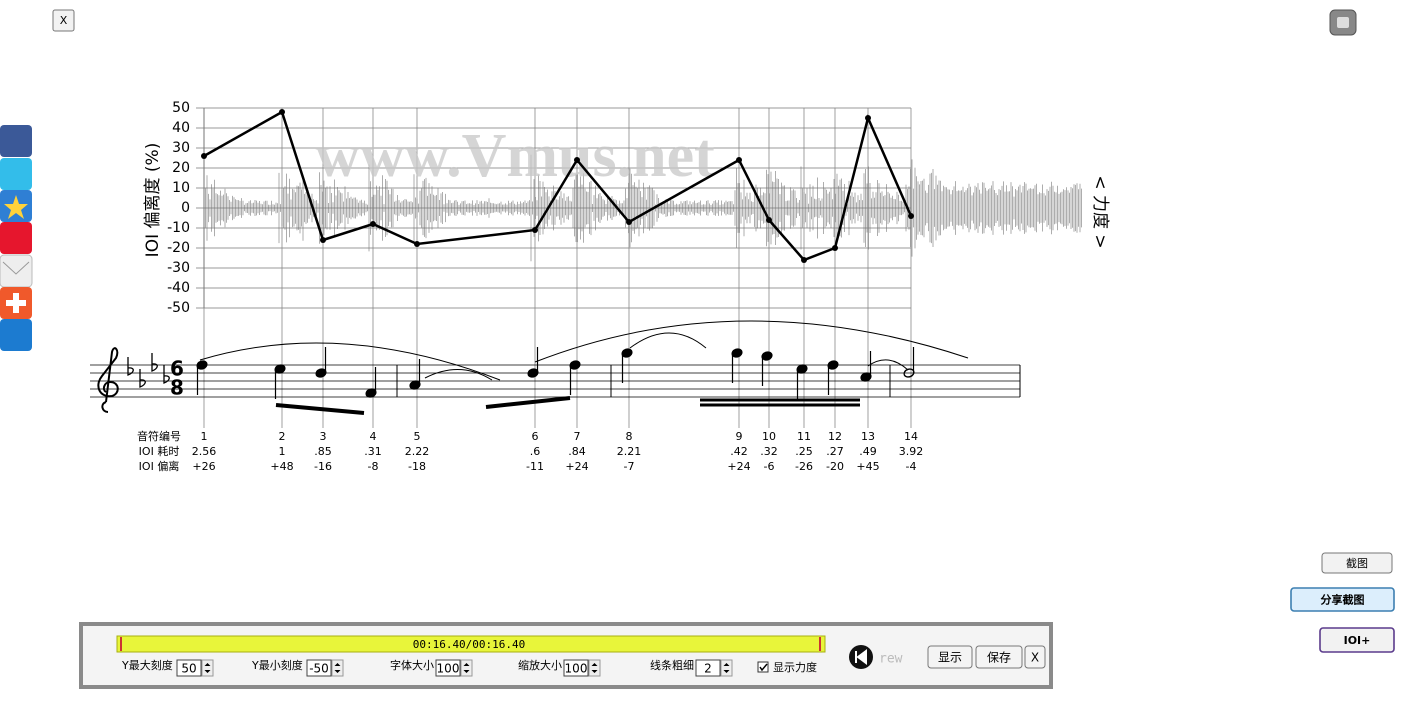  Describe the element at coordinates (323, 436) in the screenshot. I see `note-number: 3` at that location.